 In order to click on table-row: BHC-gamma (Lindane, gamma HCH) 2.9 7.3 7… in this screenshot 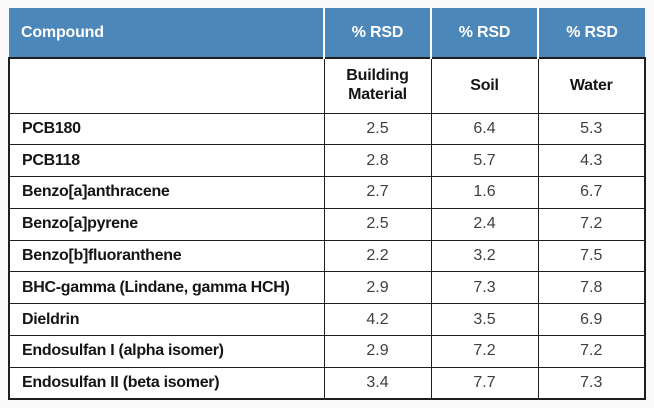, I will do `click(327, 288)`.